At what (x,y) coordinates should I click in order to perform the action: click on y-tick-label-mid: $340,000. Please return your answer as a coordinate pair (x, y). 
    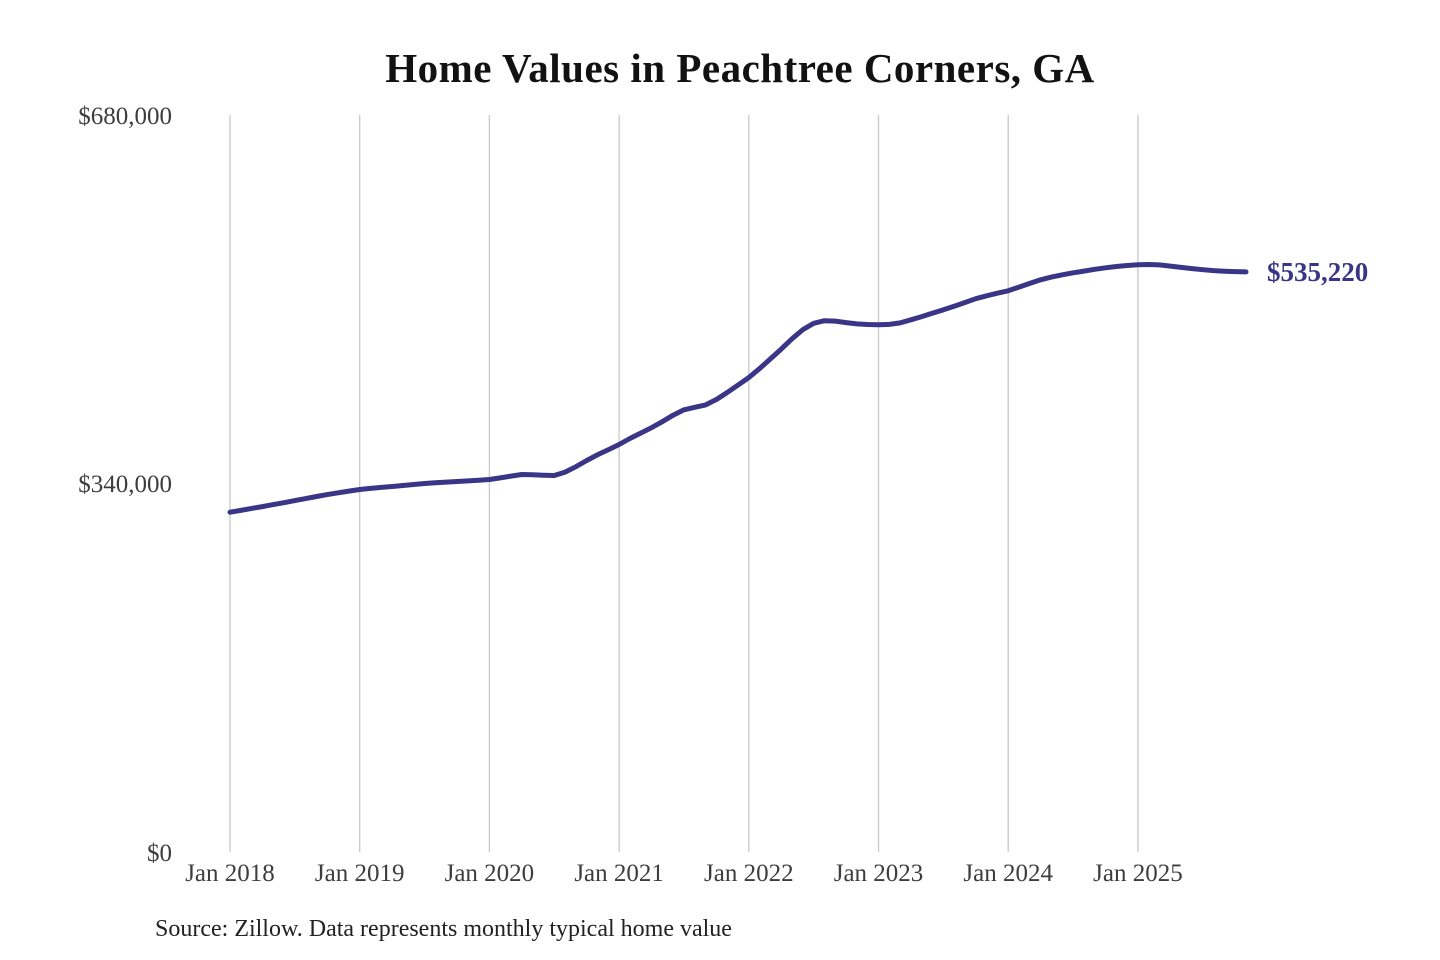
    Looking at the image, I should click on (125, 484).